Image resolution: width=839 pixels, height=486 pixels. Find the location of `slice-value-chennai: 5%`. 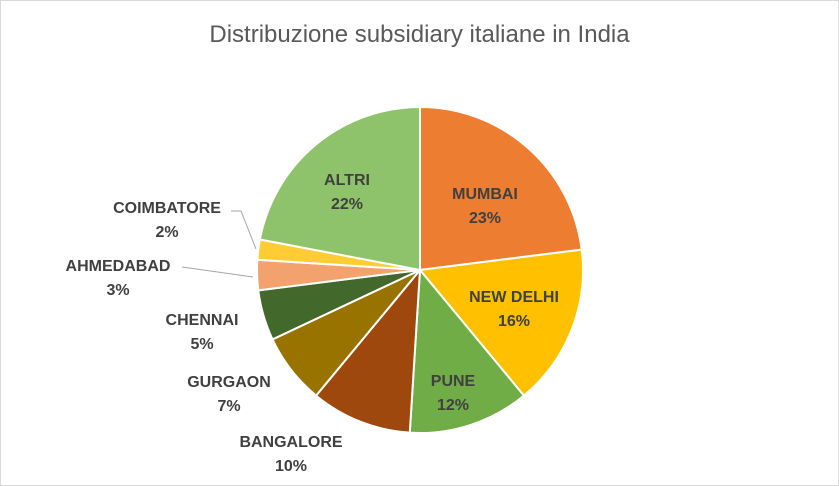

slice-value-chennai: 5% is located at coordinates (201, 344).